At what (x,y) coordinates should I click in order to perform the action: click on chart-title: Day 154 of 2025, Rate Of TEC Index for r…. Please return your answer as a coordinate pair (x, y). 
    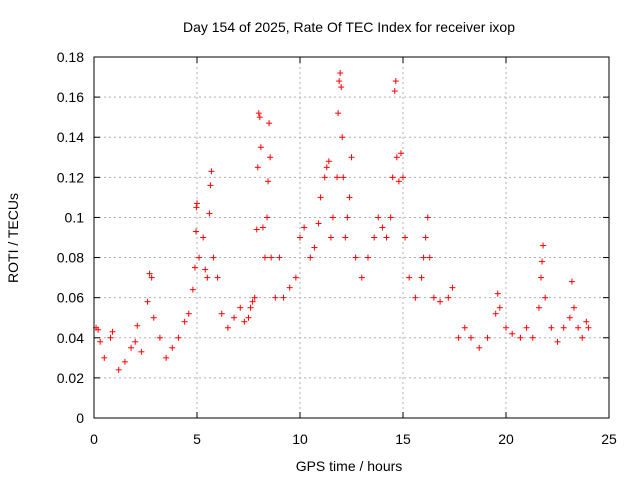
    Looking at the image, I should click on (349, 27).